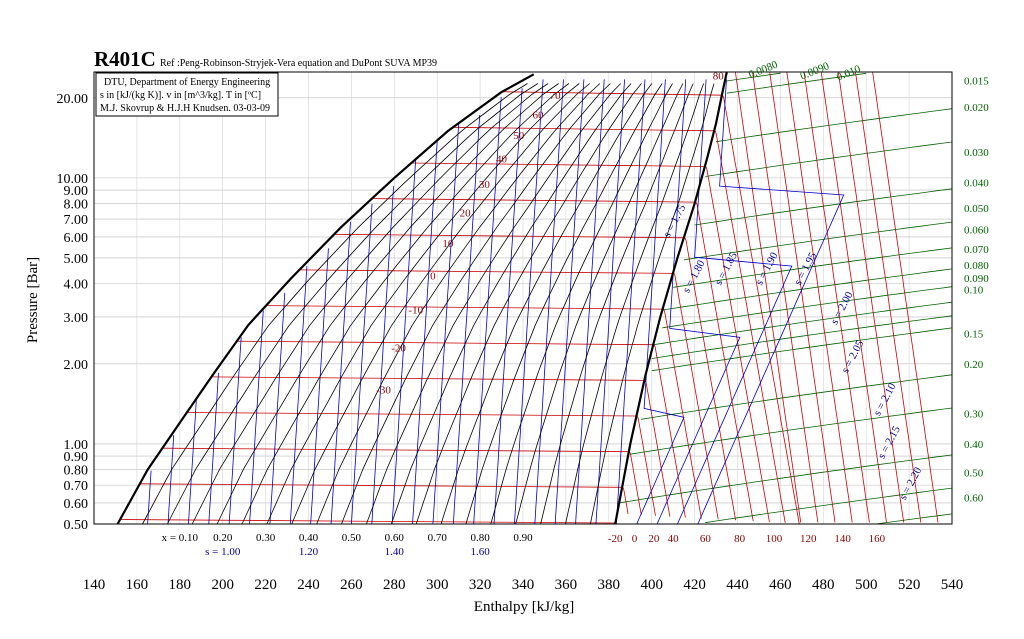  What do you see at coordinates (877, 539) in the screenshot?
I see `temperature-bottom-label: 160` at bounding box center [877, 539].